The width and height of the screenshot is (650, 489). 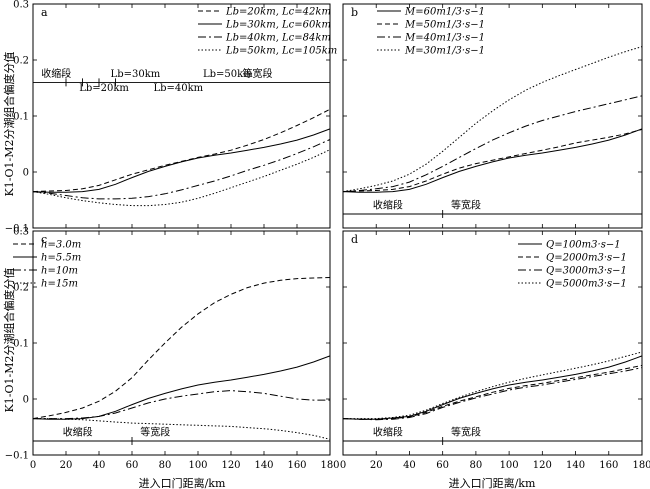 I want to click on section-annotation: Lb=40km, so click(x=178, y=88).